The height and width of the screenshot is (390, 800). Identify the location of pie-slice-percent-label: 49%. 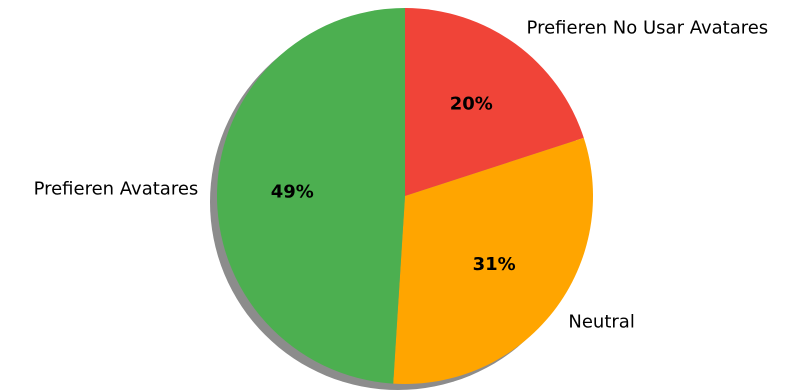
(292, 191).